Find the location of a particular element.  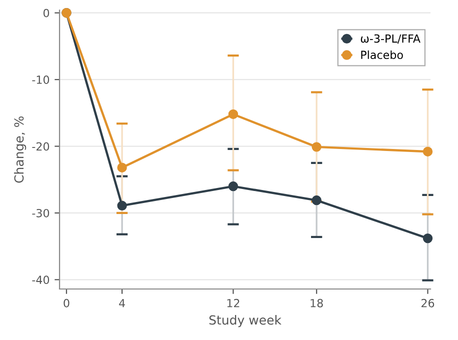

x-tick-label: 18 is located at coordinates (316, 303).